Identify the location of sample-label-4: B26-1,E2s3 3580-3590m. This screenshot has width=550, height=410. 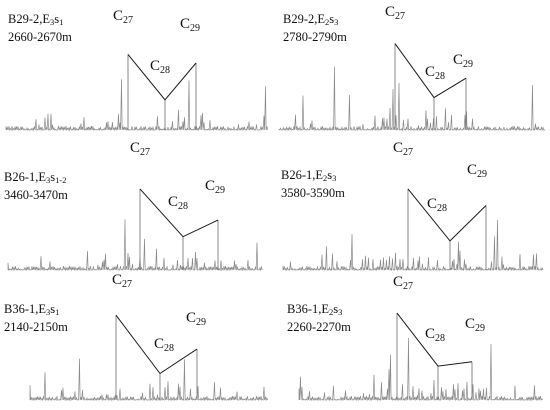
(313, 184).